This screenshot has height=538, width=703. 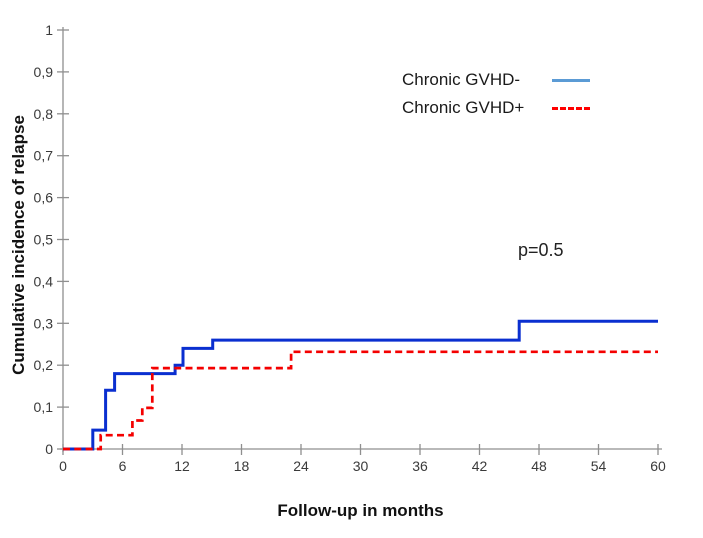 What do you see at coordinates (44, 156) in the screenshot?
I see `y-tick-label: 0,7` at bounding box center [44, 156].